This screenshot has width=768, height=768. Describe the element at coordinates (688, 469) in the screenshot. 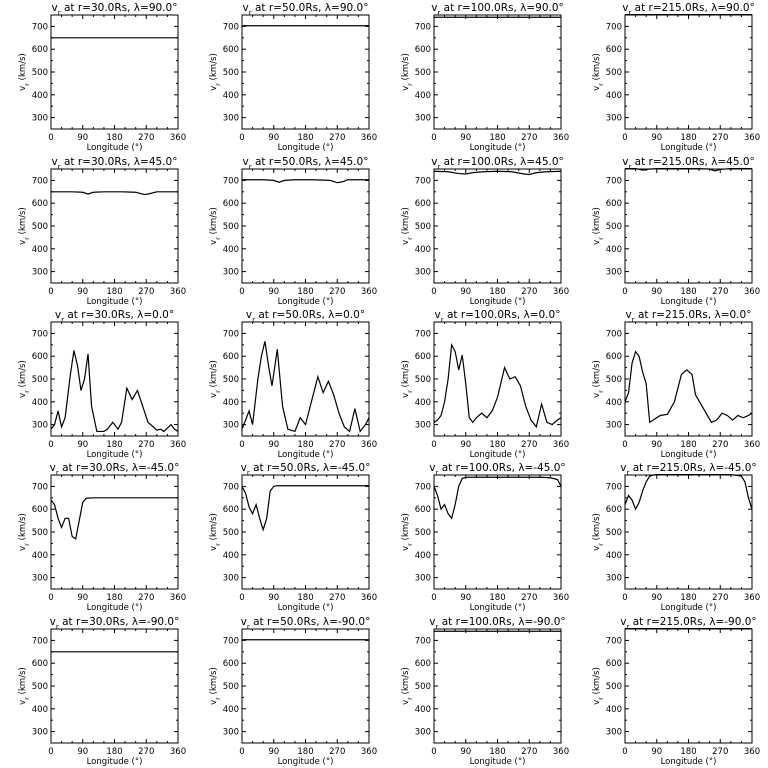

I see `panel-title: vr at r=215.0Rs, λ=-45.0°` at that location.